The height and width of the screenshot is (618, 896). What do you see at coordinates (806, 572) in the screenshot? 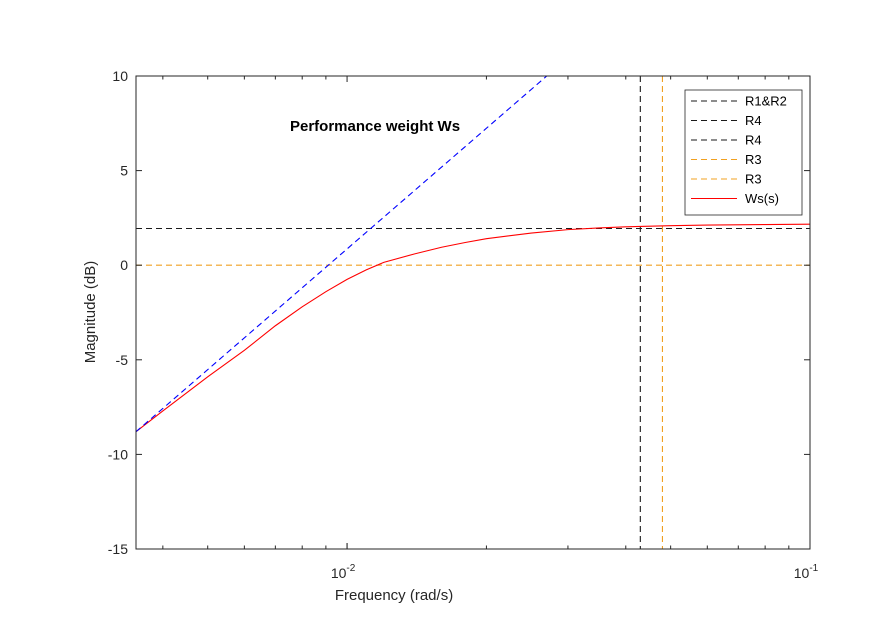
I see `x-tick-label: 10⁻¹` at bounding box center [806, 572].